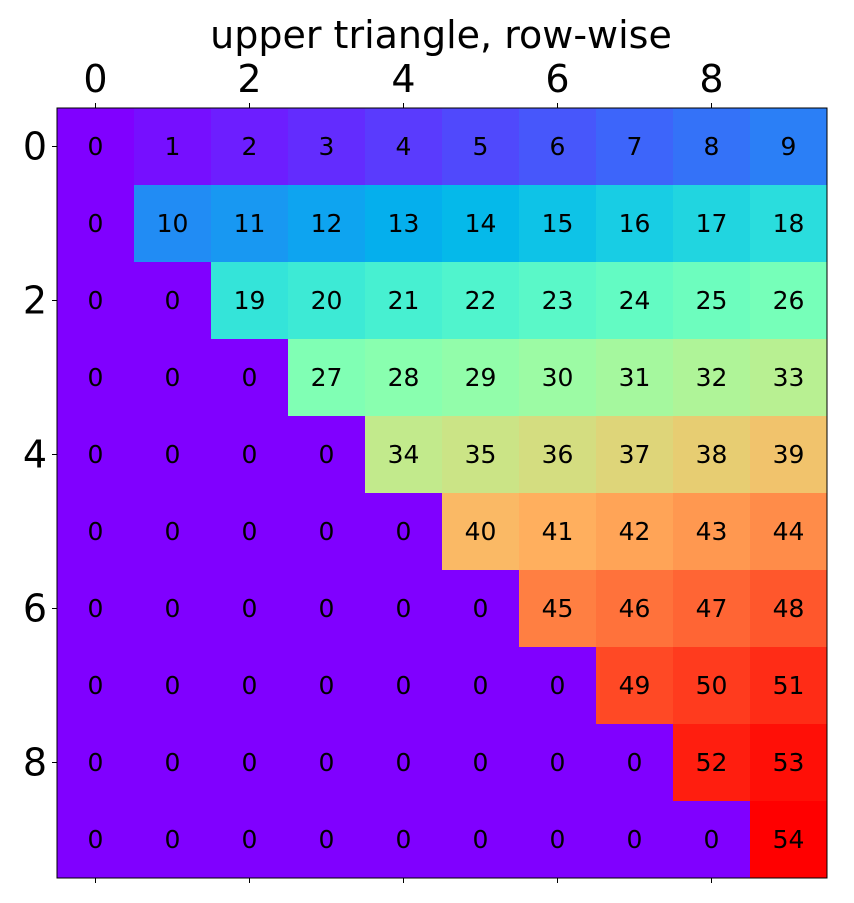 The height and width of the screenshot is (903, 854). I want to click on cell-value-label: 25, so click(712, 300).